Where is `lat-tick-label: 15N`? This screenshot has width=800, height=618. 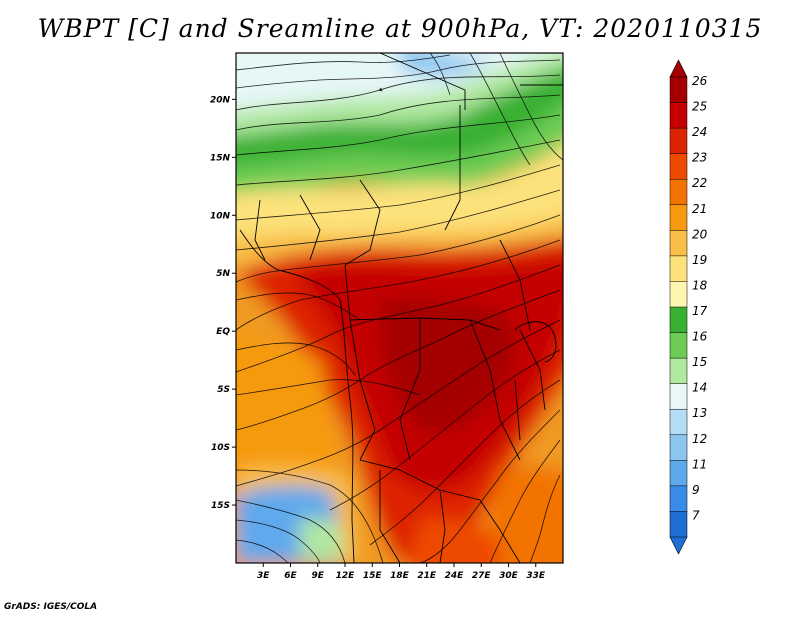
lat-tick-label: 15N is located at coordinates (220, 158).